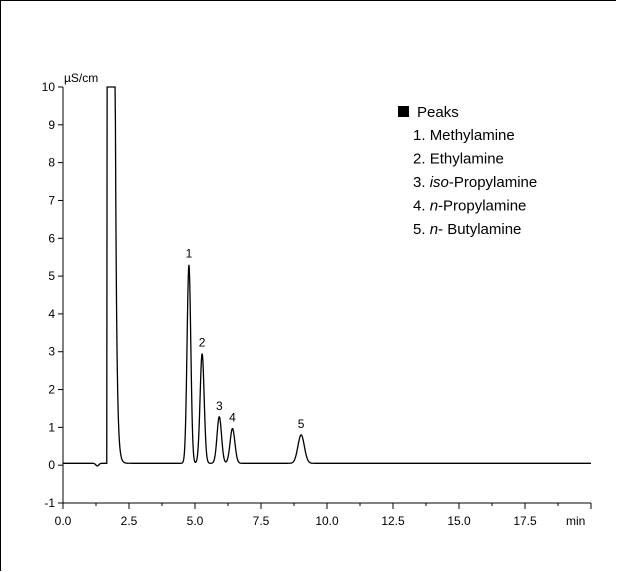 This screenshot has width=617, height=572. What do you see at coordinates (195, 521) in the screenshot?
I see `x-tick-label: 5.0` at bounding box center [195, 521].